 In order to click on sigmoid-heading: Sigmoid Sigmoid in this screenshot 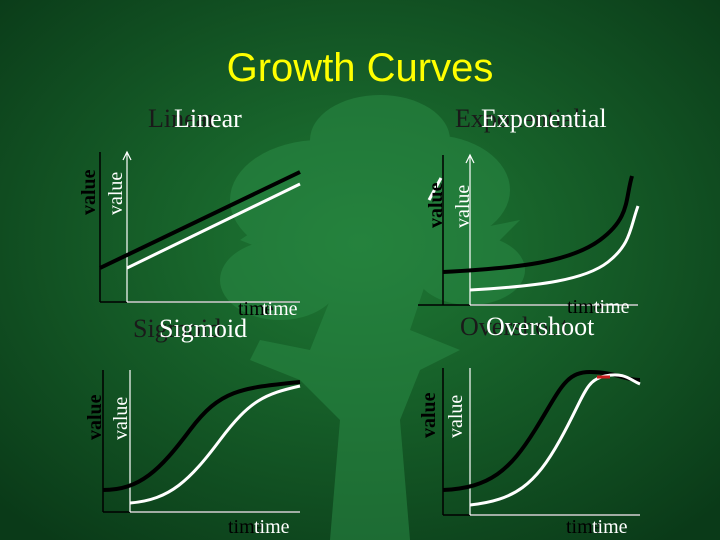, I will do `click(190, 328)`.